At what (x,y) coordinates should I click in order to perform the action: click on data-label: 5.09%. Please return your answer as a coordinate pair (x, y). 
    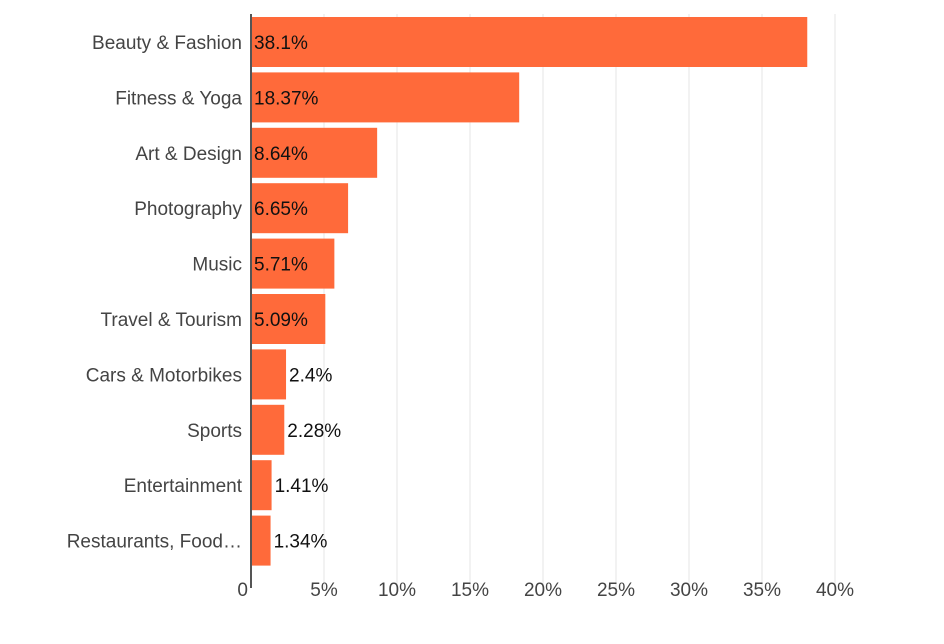
    Looking at the image, I should click on (281, 320).